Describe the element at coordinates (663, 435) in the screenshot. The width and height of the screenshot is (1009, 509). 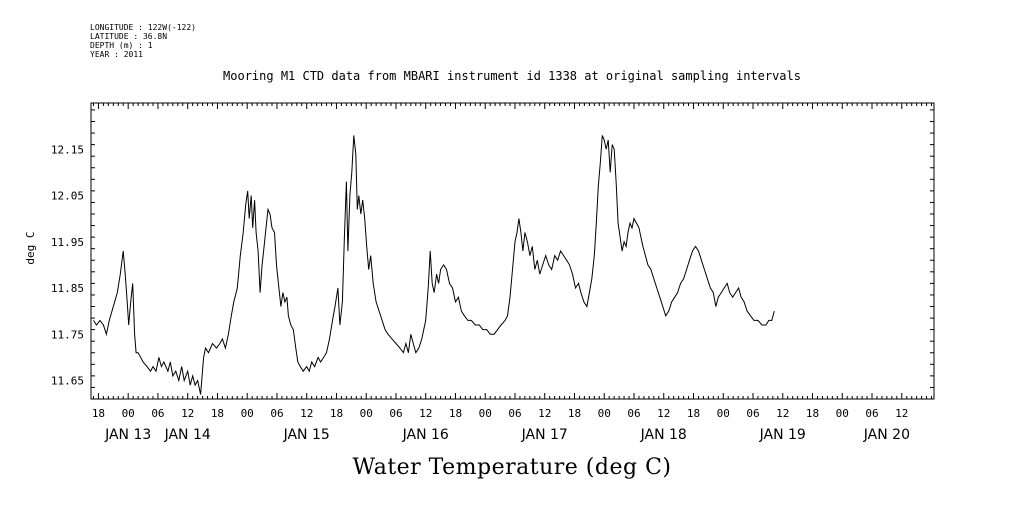
I see `date-label: JAN 18` at that location.